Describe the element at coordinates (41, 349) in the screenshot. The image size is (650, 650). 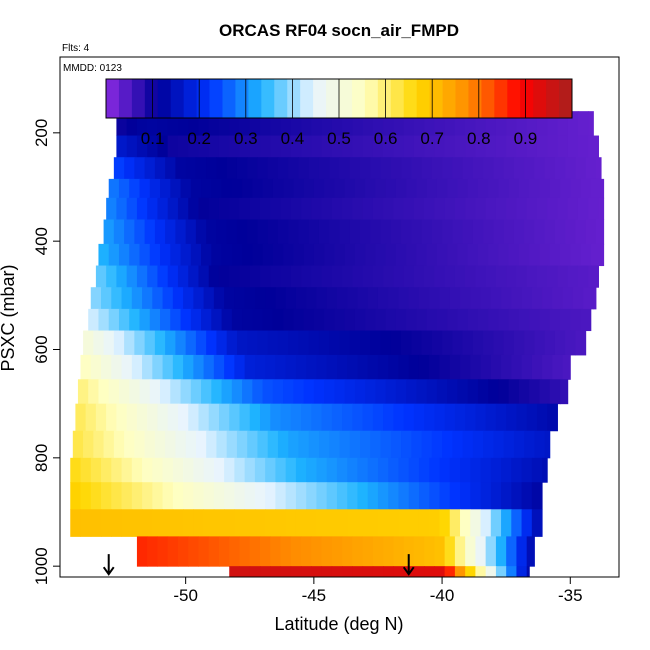
I see `y-tick-label: 600` at that location.